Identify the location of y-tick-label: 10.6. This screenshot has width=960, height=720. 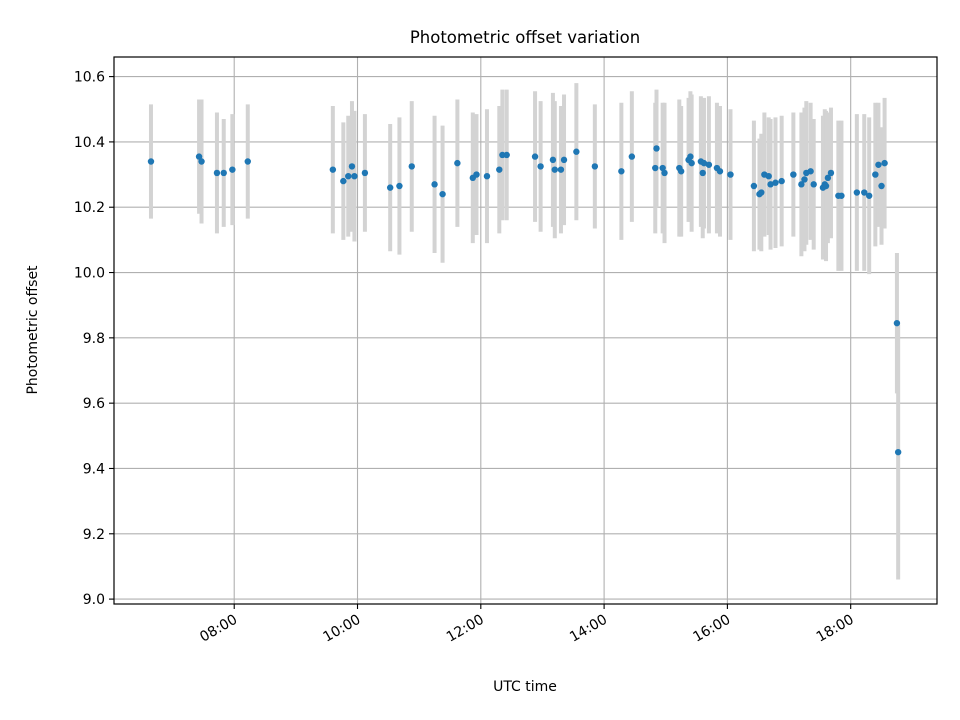
(89, 78).